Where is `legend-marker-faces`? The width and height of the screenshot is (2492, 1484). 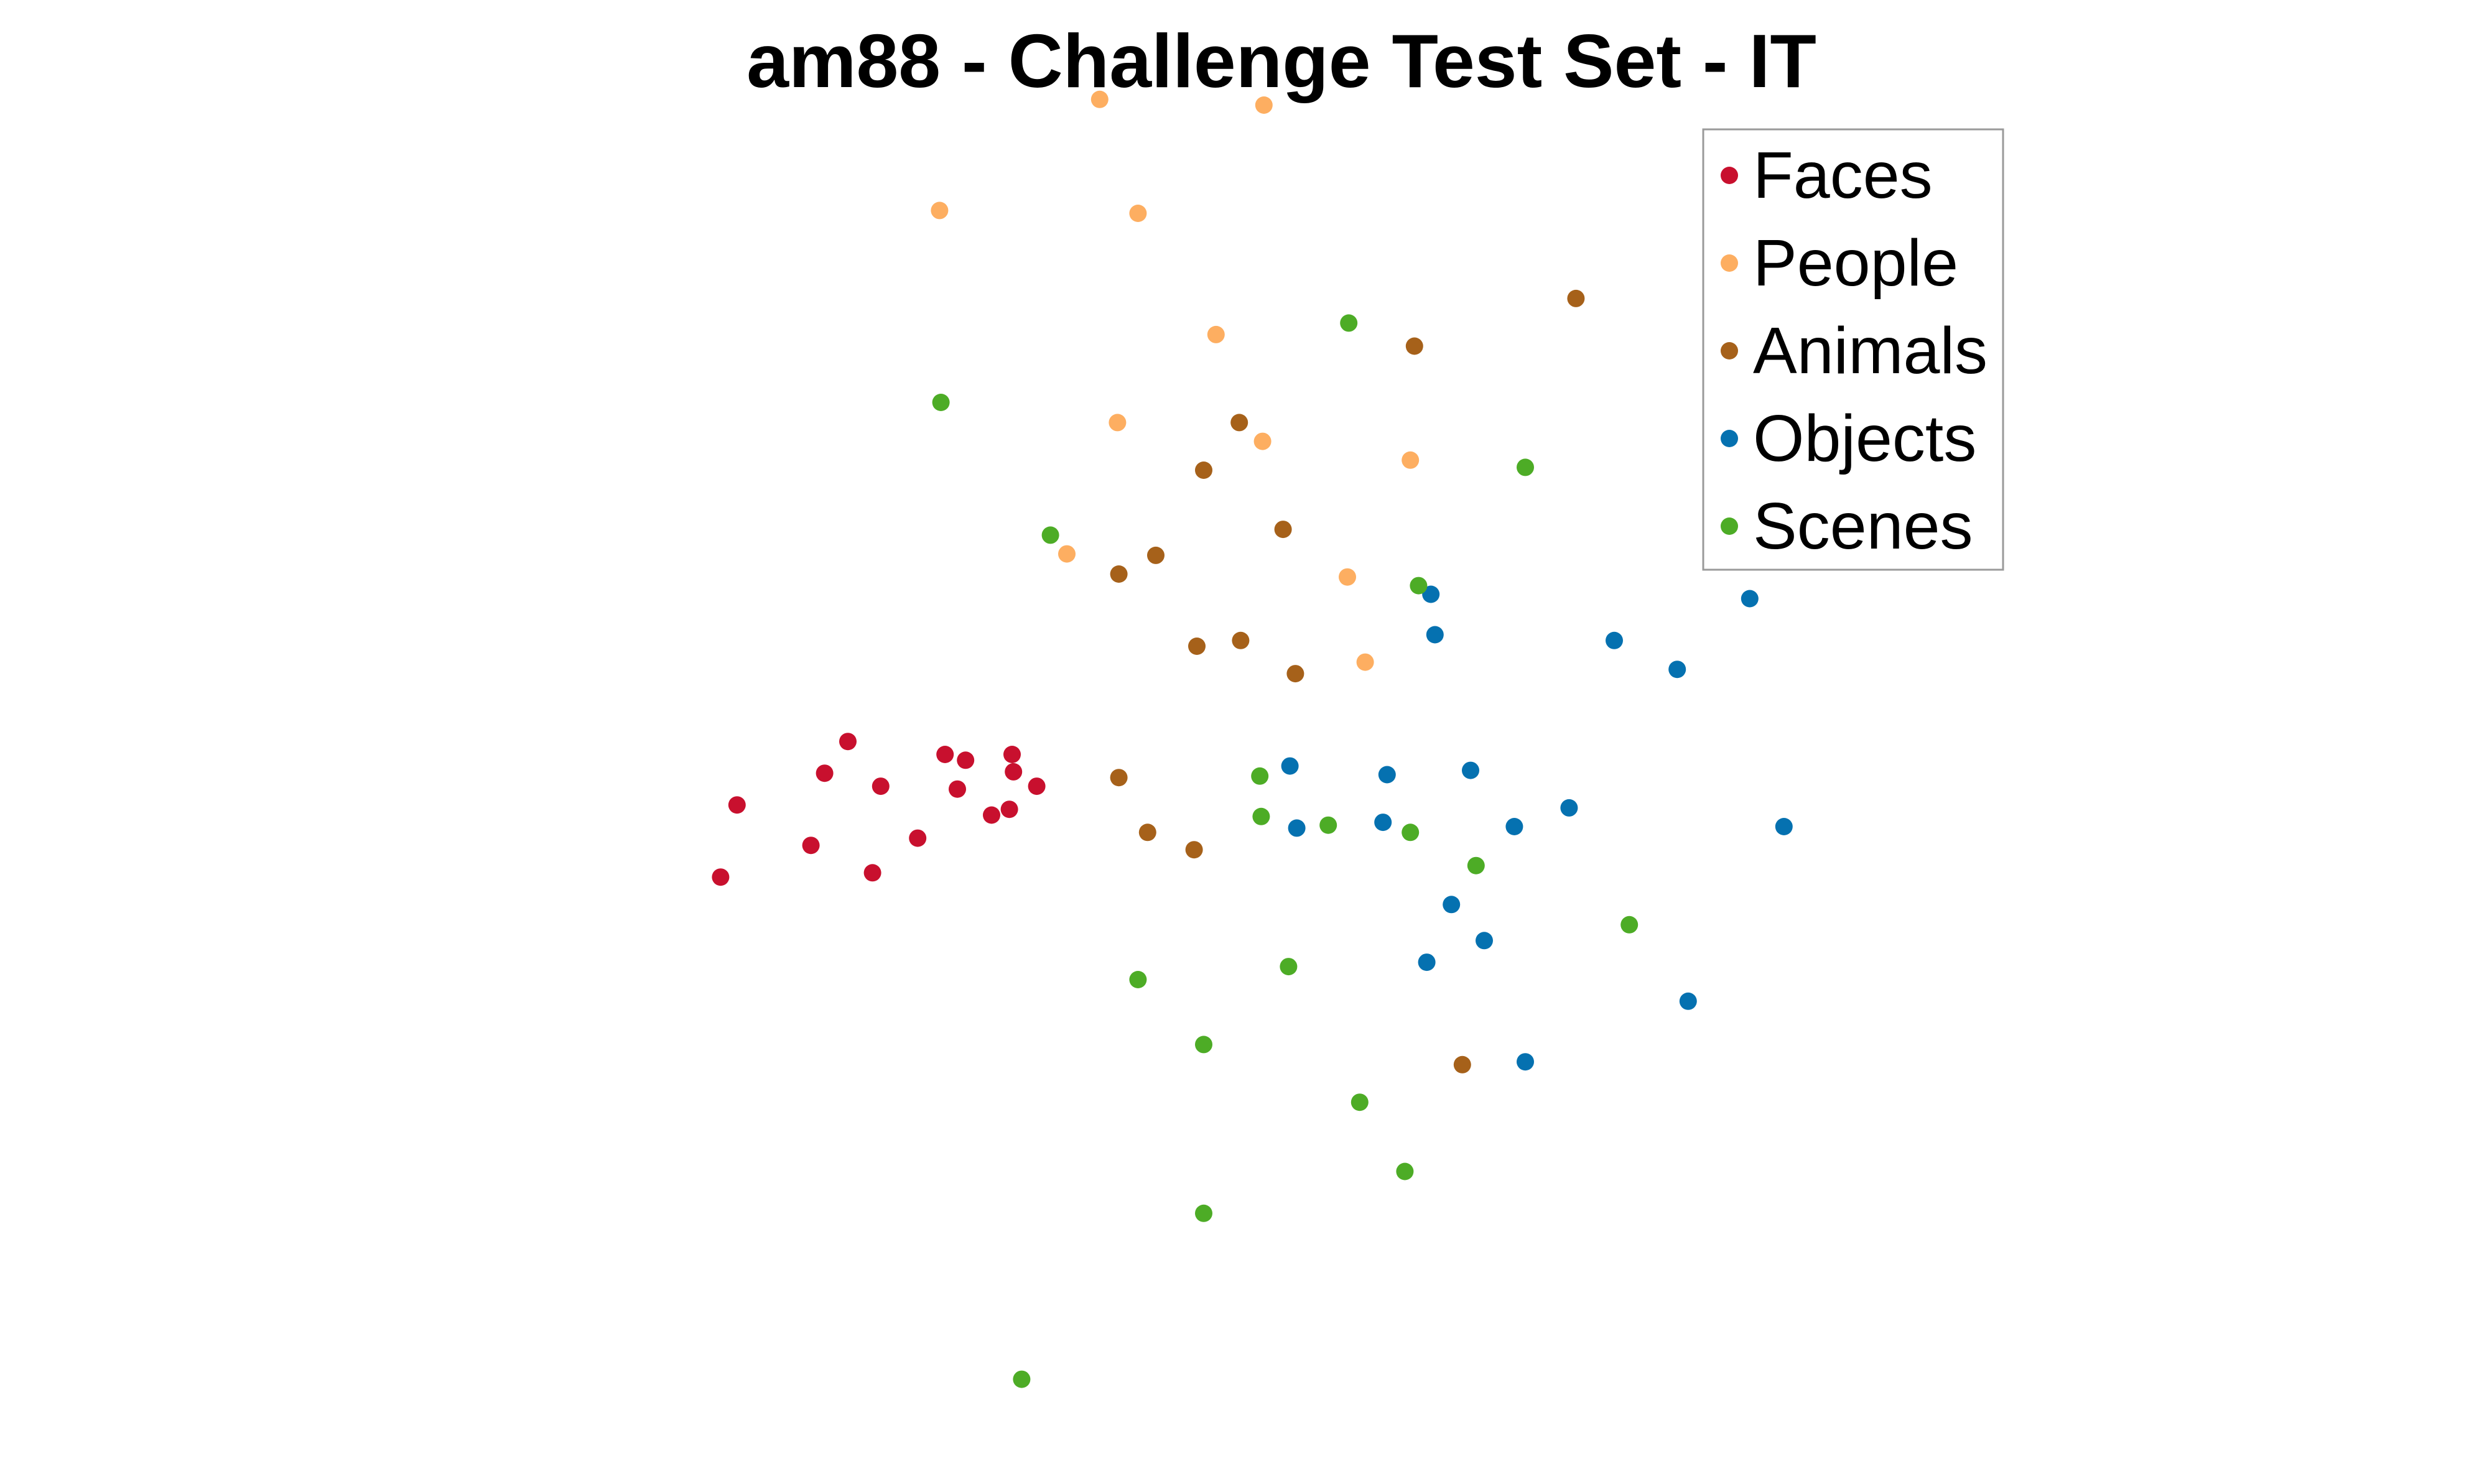 legend-marker-faces is located at coordinates (1729, 175).